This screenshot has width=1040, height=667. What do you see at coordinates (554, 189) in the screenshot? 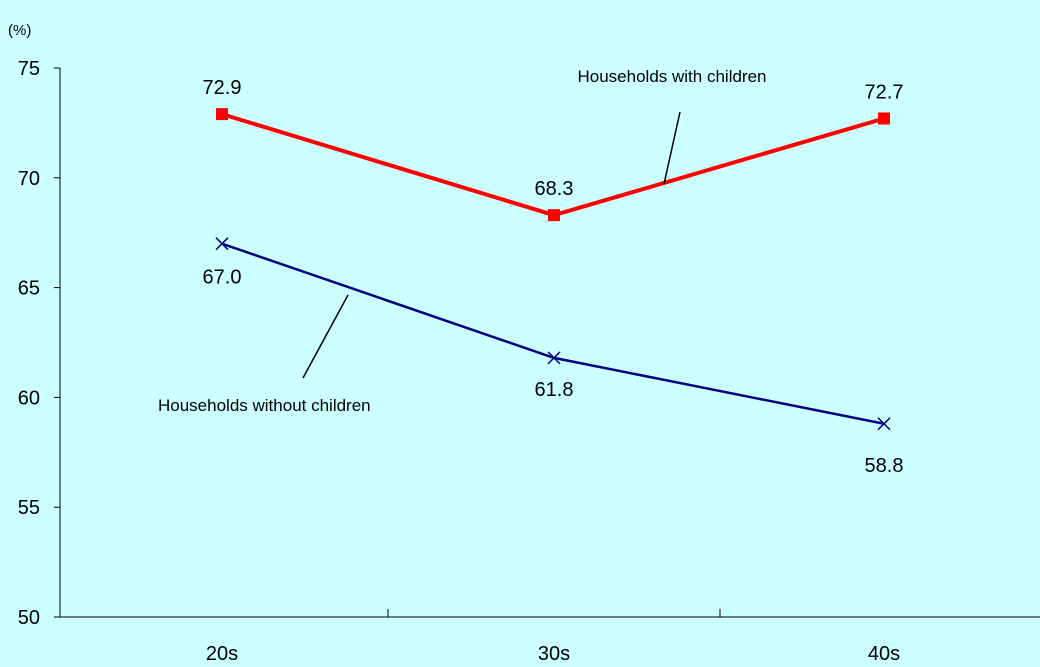
I see `data-label: 68.3` at bounding box center [554, 189].